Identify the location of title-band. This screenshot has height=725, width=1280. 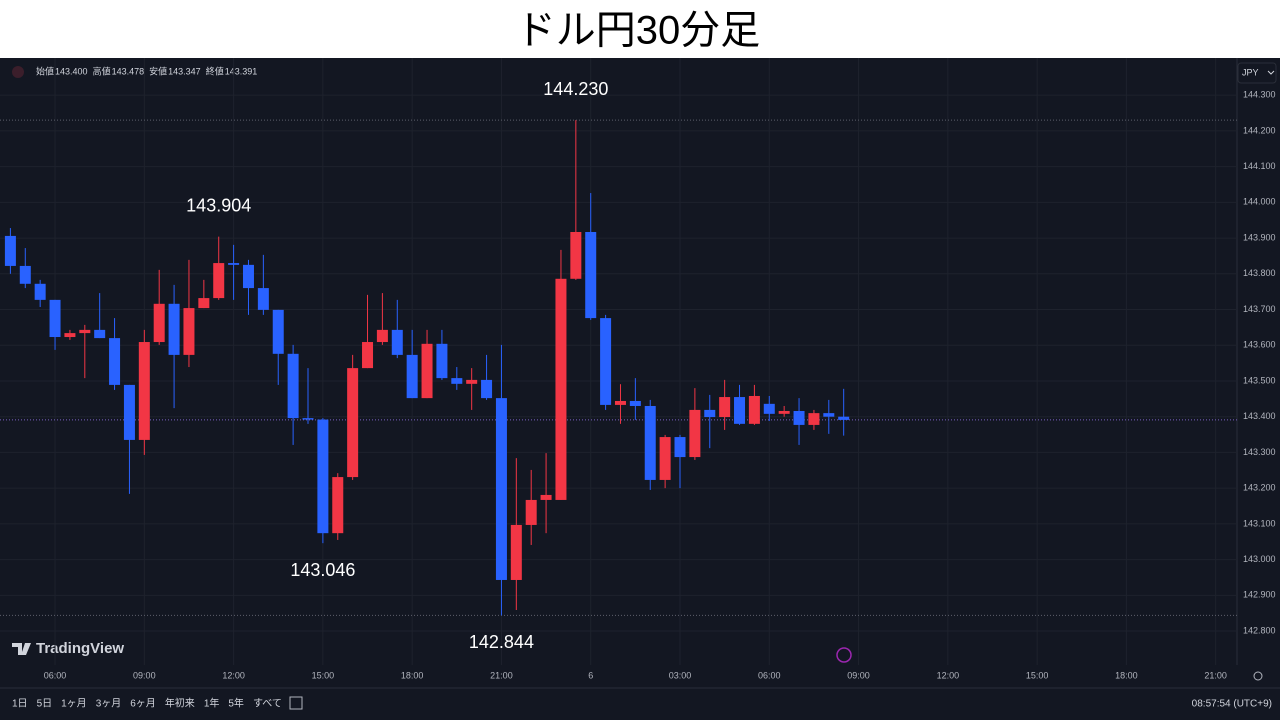
(640, 29).